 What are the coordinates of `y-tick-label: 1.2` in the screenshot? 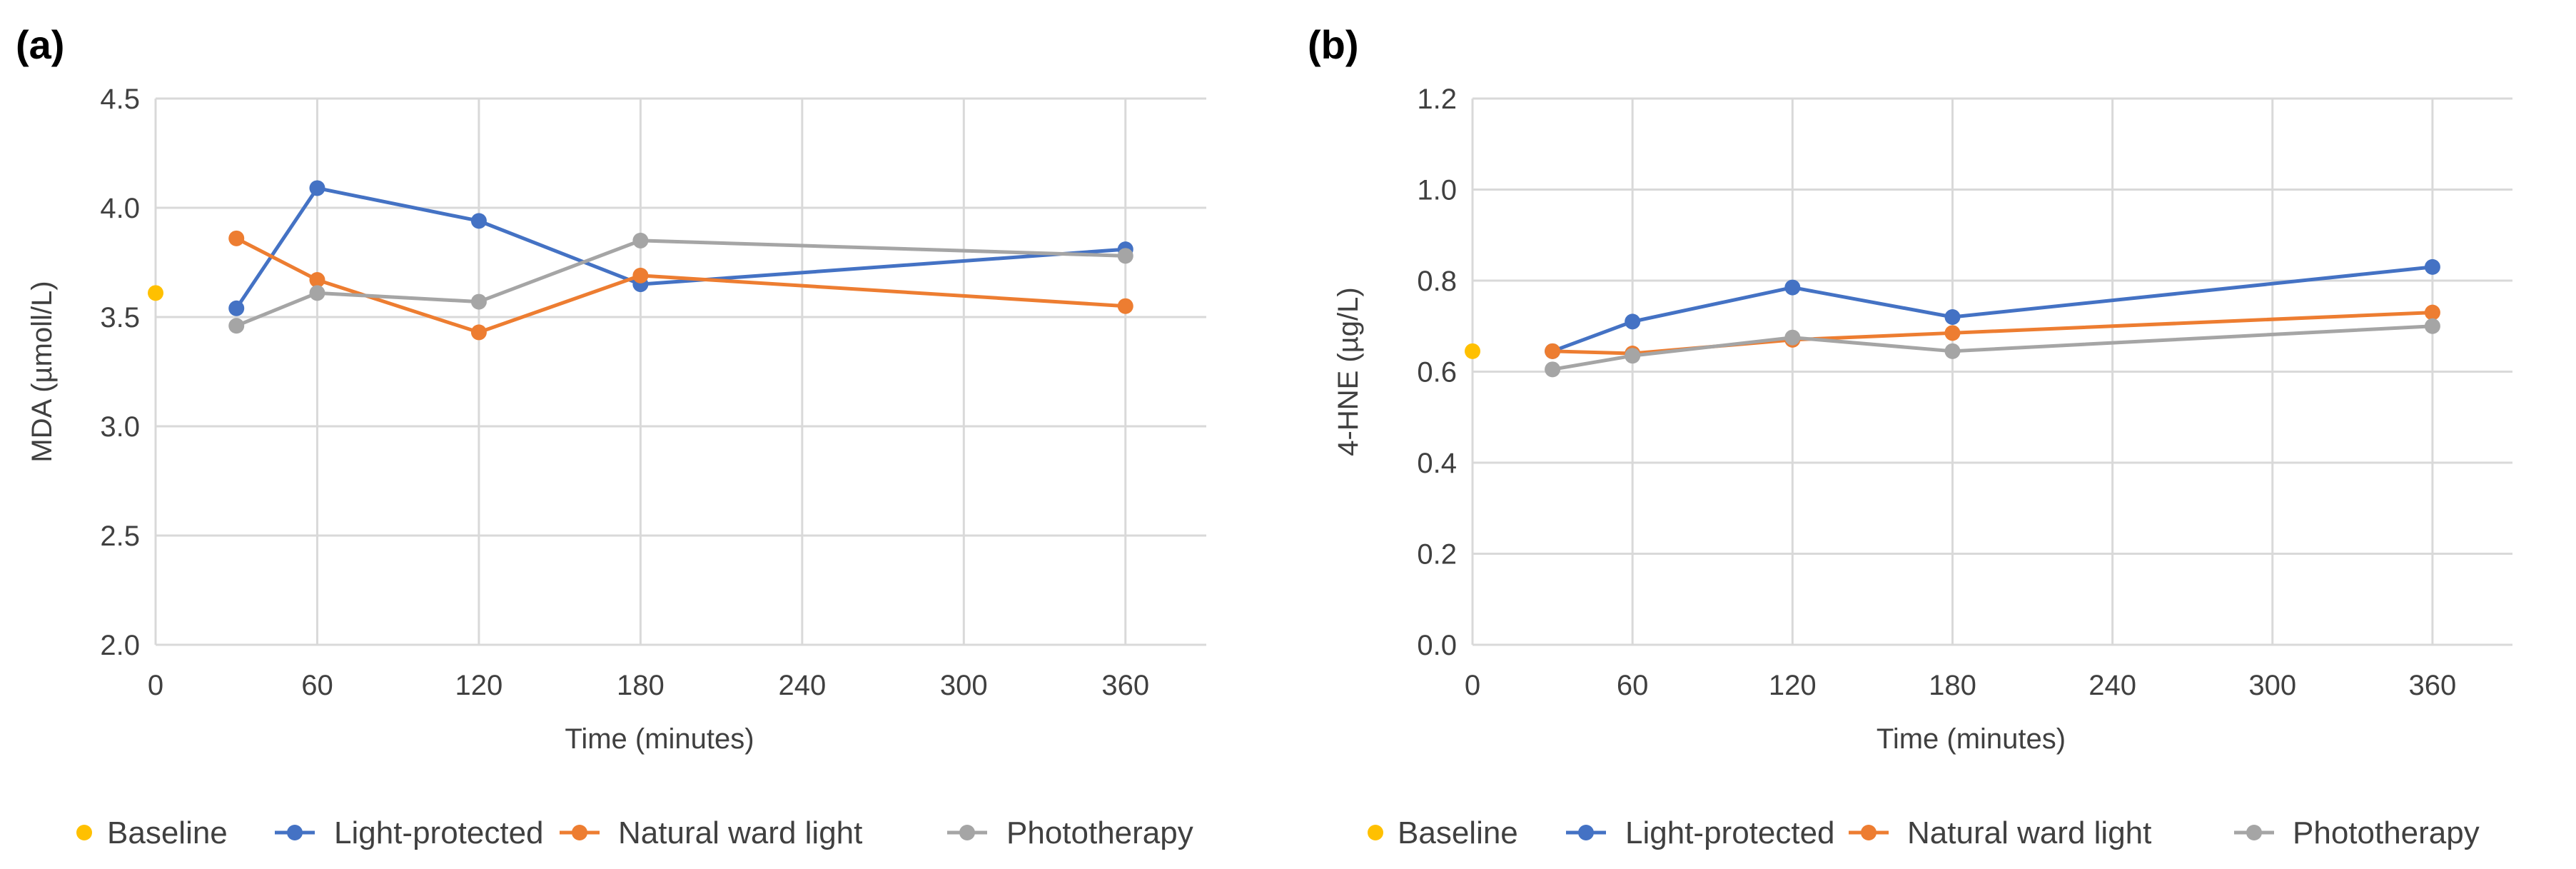 It's located at (1437, 99).